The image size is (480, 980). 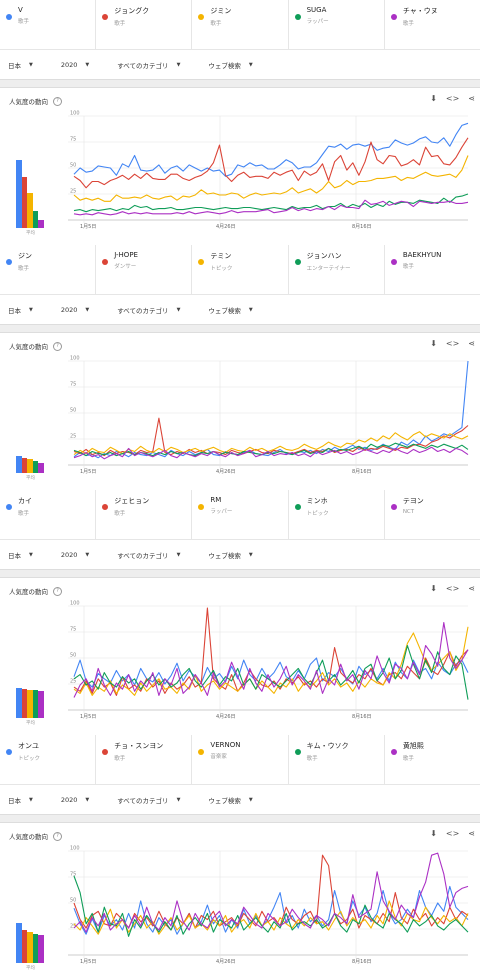 What do you see at coordinates (14, 800) in the screenshot?
I see `filter-label: 日本` at bounding box center [14, 800].